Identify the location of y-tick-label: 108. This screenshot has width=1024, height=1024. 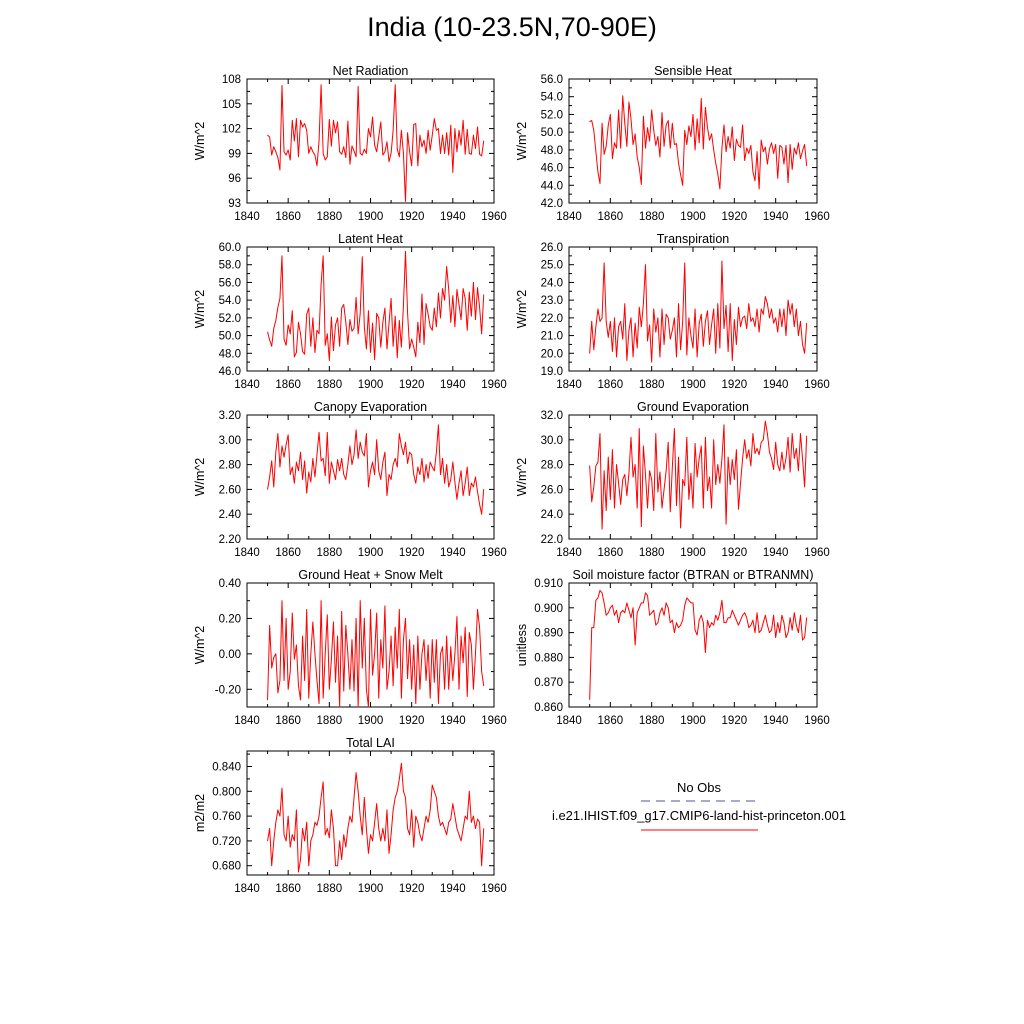
(231, 80).